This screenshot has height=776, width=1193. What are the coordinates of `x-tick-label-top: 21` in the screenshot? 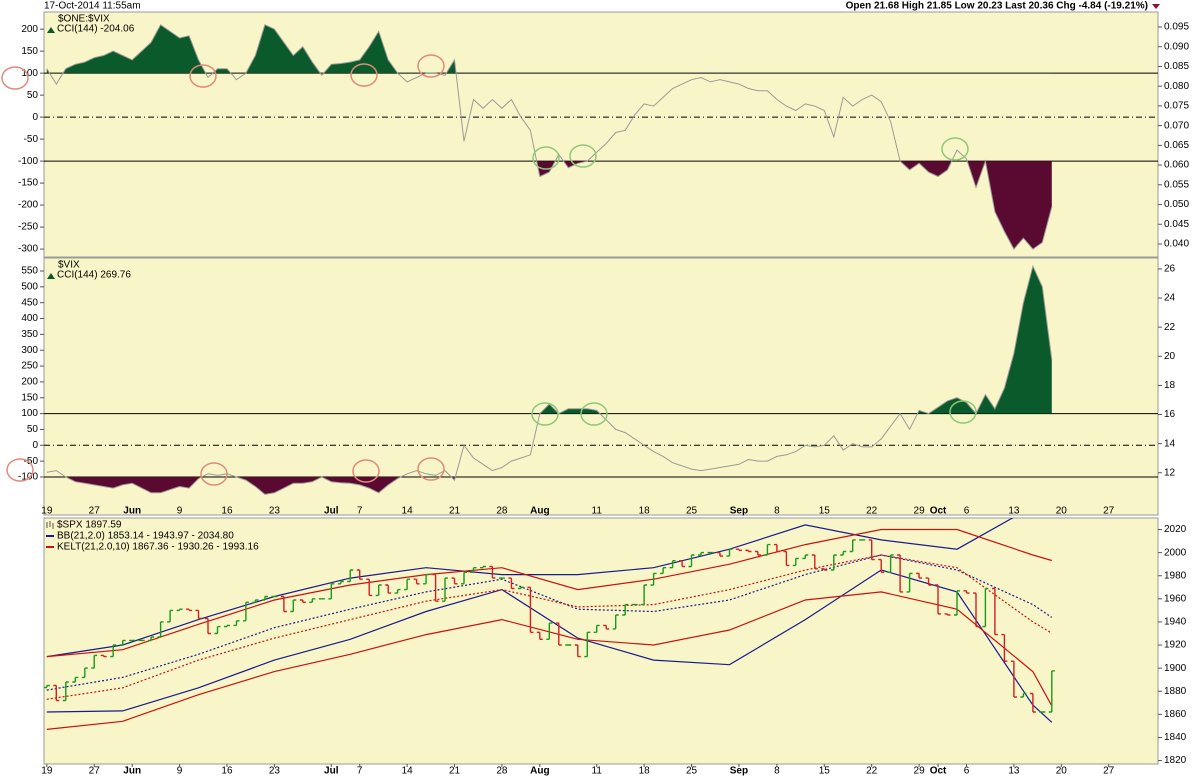 It's located at (455, 511).